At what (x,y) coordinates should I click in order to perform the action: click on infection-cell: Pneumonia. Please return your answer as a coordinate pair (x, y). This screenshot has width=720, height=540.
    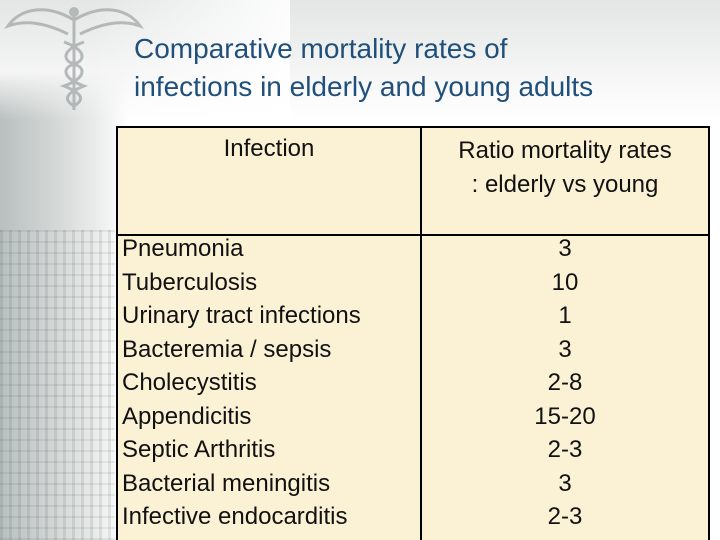
    Looking at the image, I should click on (183, 248).